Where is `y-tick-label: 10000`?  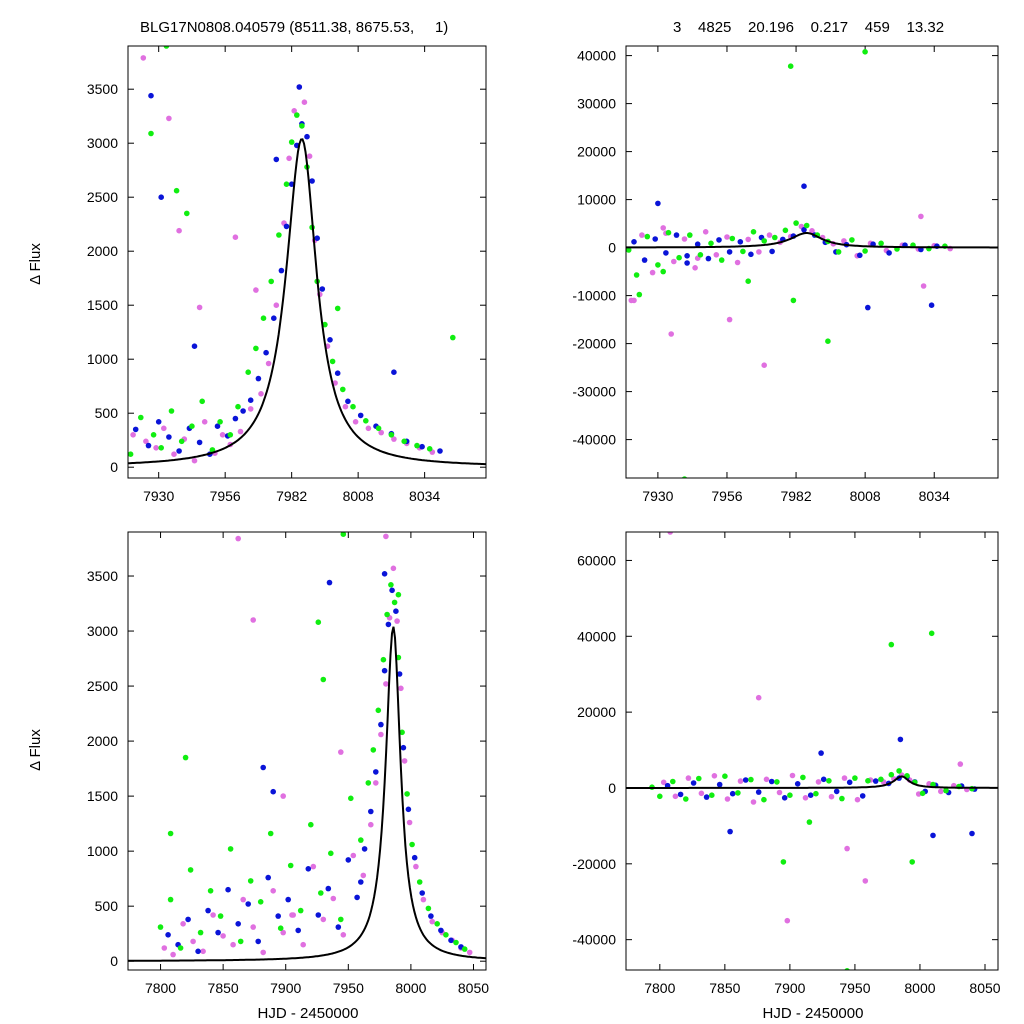
y-tick-label: 10000 is located at coordinates (596, 200).